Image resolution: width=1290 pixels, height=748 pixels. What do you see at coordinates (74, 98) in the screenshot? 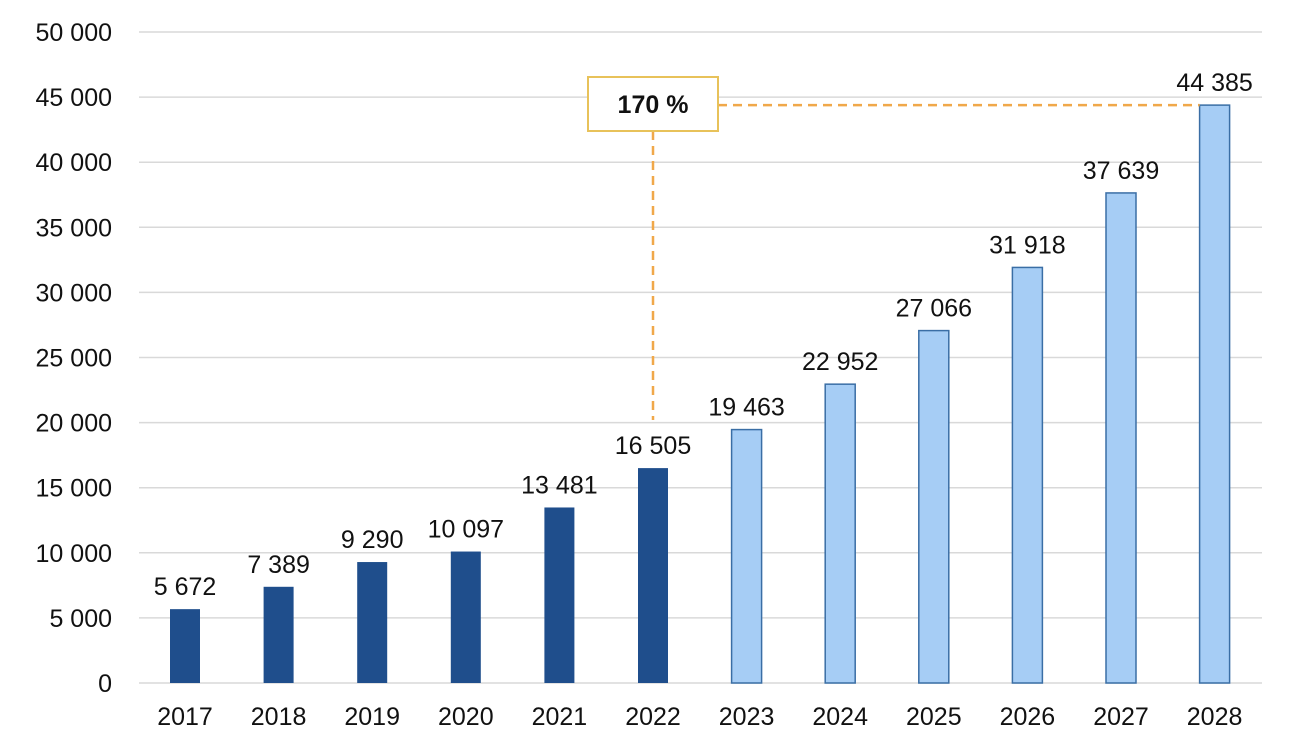
I see `y-tick-label: 45 000` at bounding box center [74, 98].